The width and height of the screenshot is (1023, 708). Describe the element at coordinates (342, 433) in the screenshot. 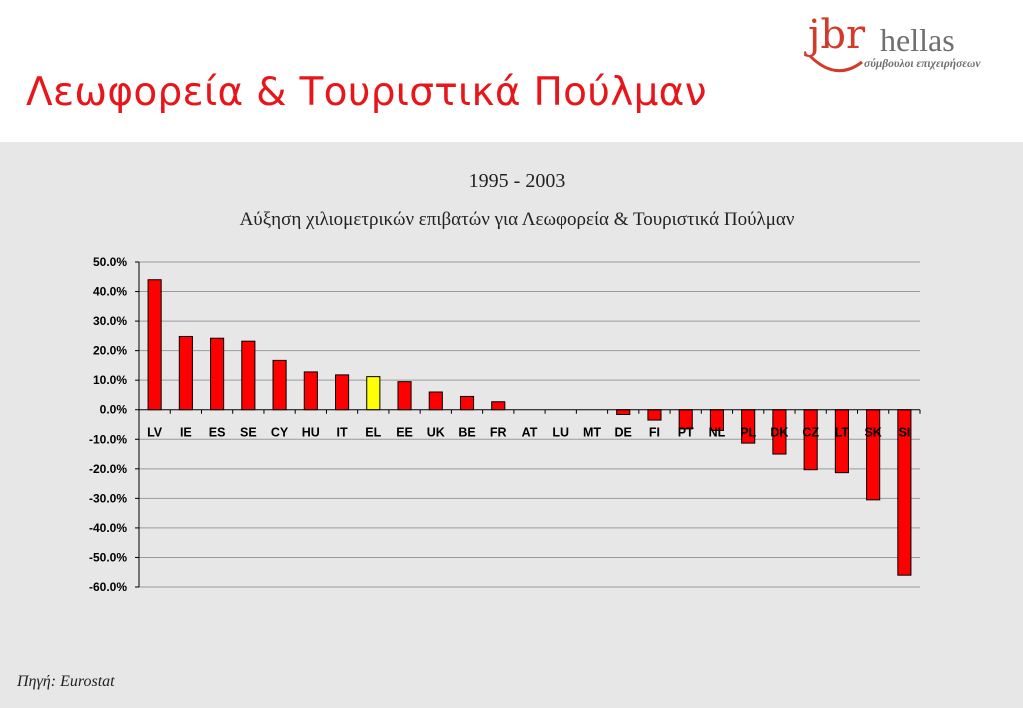

I see `category-label: IT` at that location.